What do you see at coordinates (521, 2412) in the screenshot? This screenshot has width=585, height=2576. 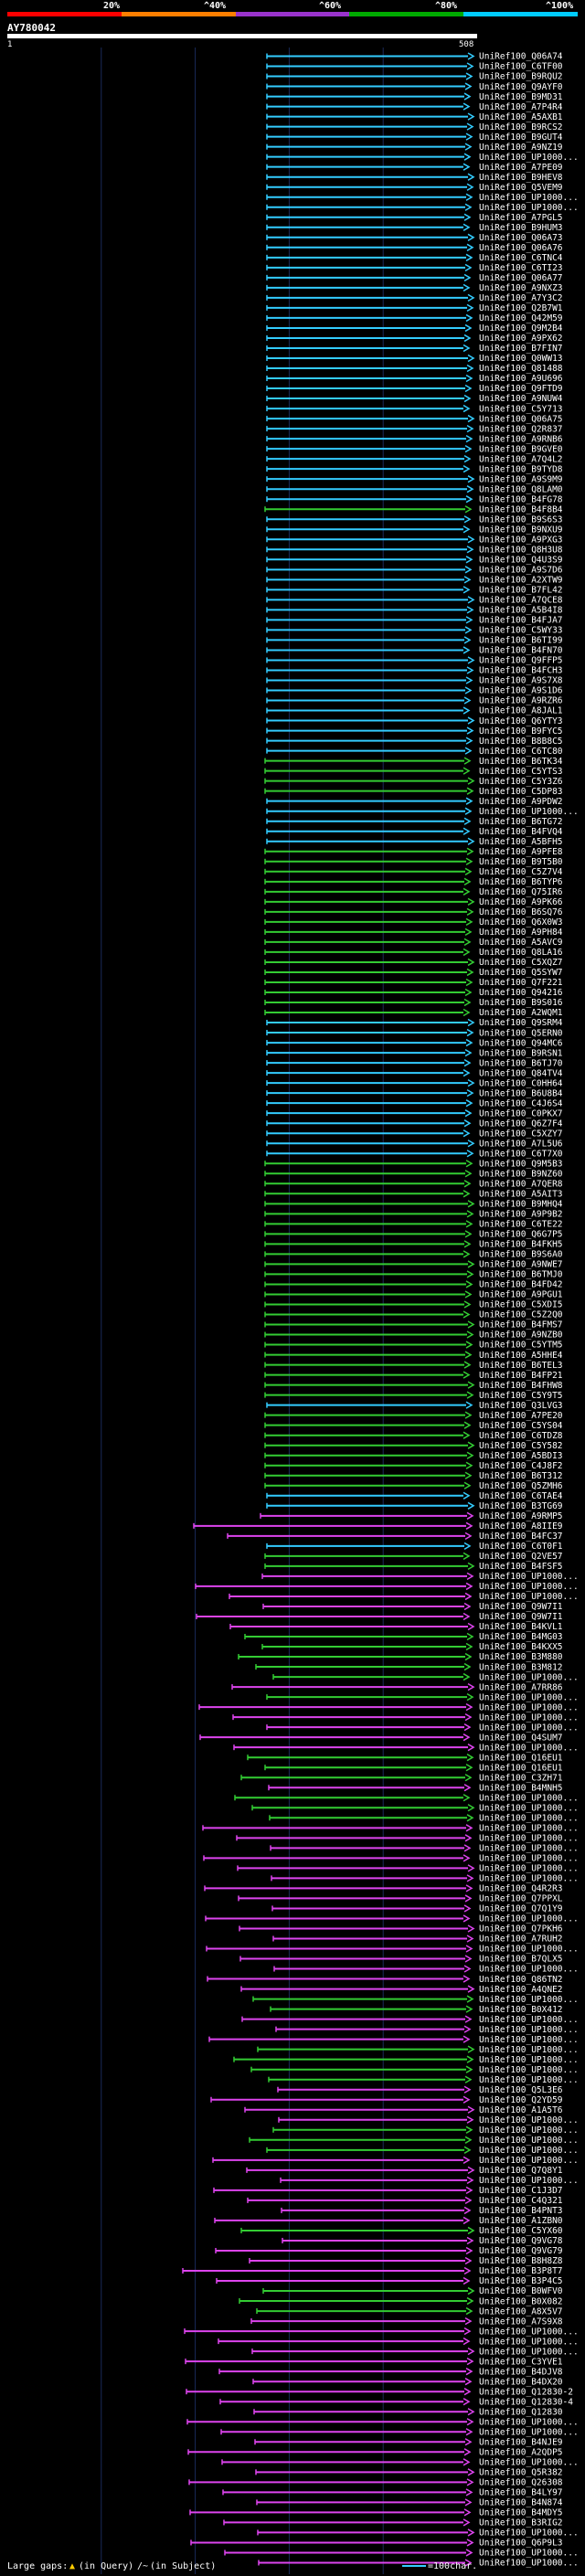 I see `hit-label: UniRef100_Q12830` at bounding box center [521, 2412].